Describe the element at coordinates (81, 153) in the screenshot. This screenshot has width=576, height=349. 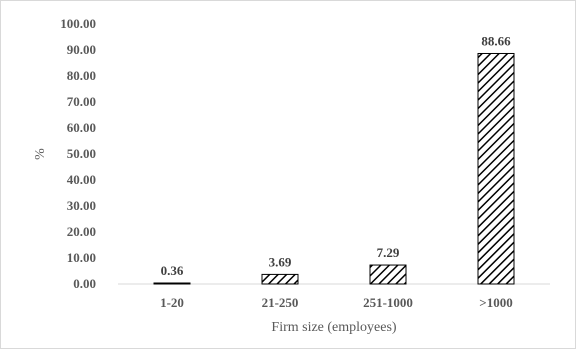
I see `y-tick-label: 50.00` at that location.